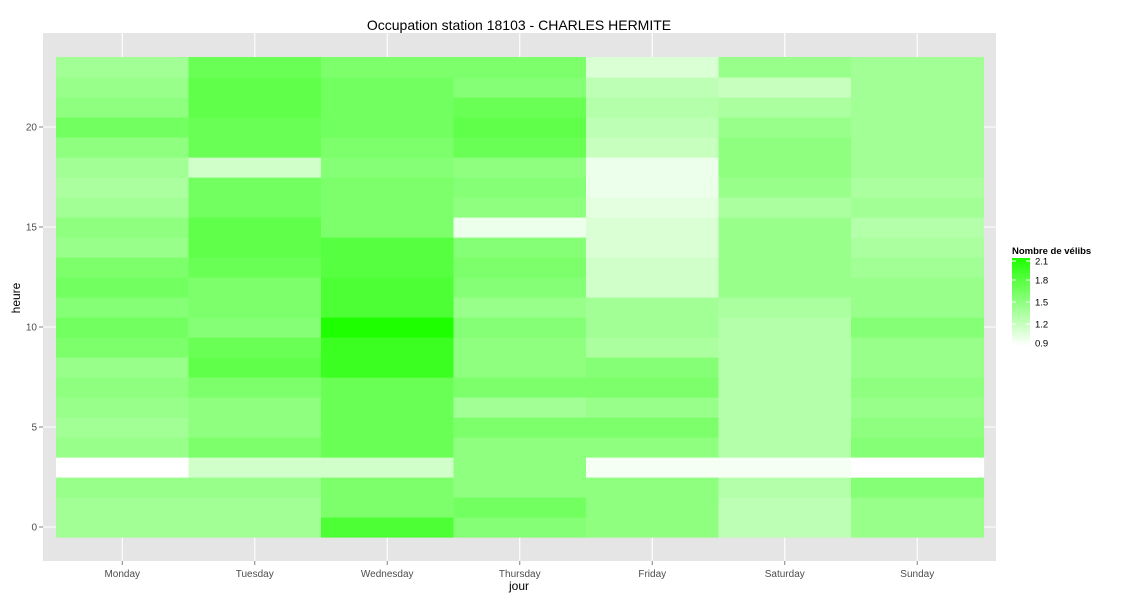 The width and height of the screenshot is (1125, 600). I want to click on legend-label: 0.9, so click(1041, 344).